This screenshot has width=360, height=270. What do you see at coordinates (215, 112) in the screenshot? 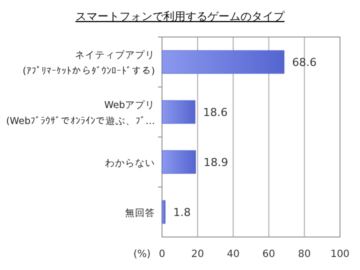
I see `data-label: 18.6` at bounding box center [215, 112].